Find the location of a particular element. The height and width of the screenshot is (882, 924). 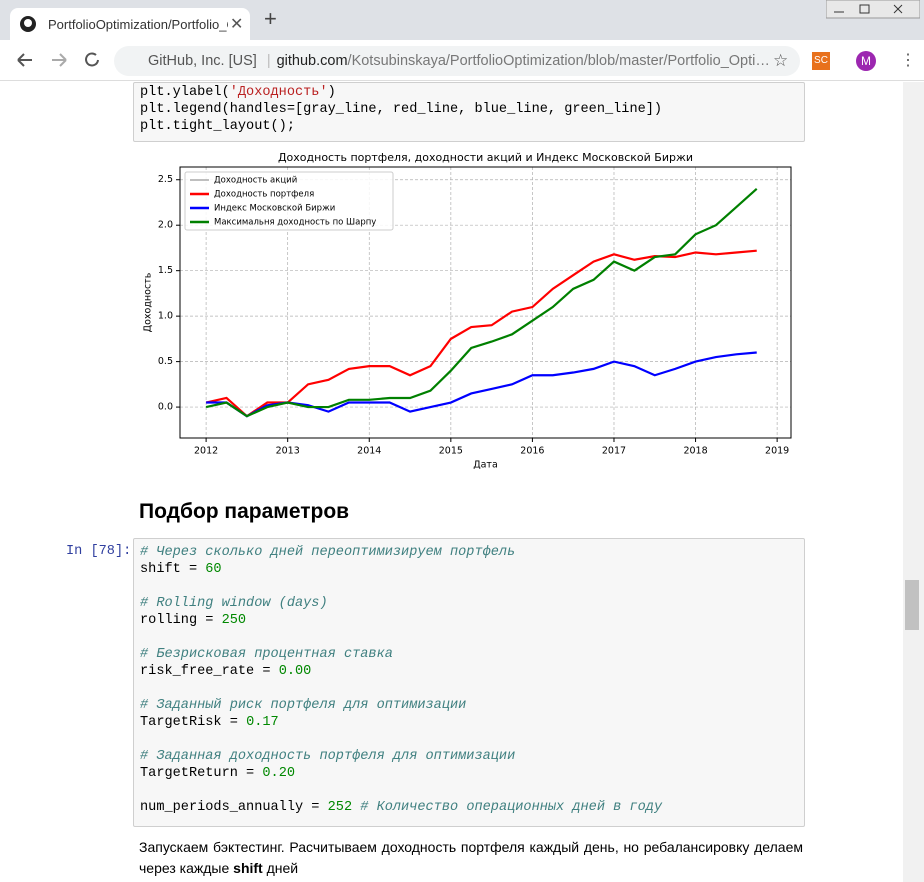

x-tick-label: 2016 is located at coordinates (532, 451).